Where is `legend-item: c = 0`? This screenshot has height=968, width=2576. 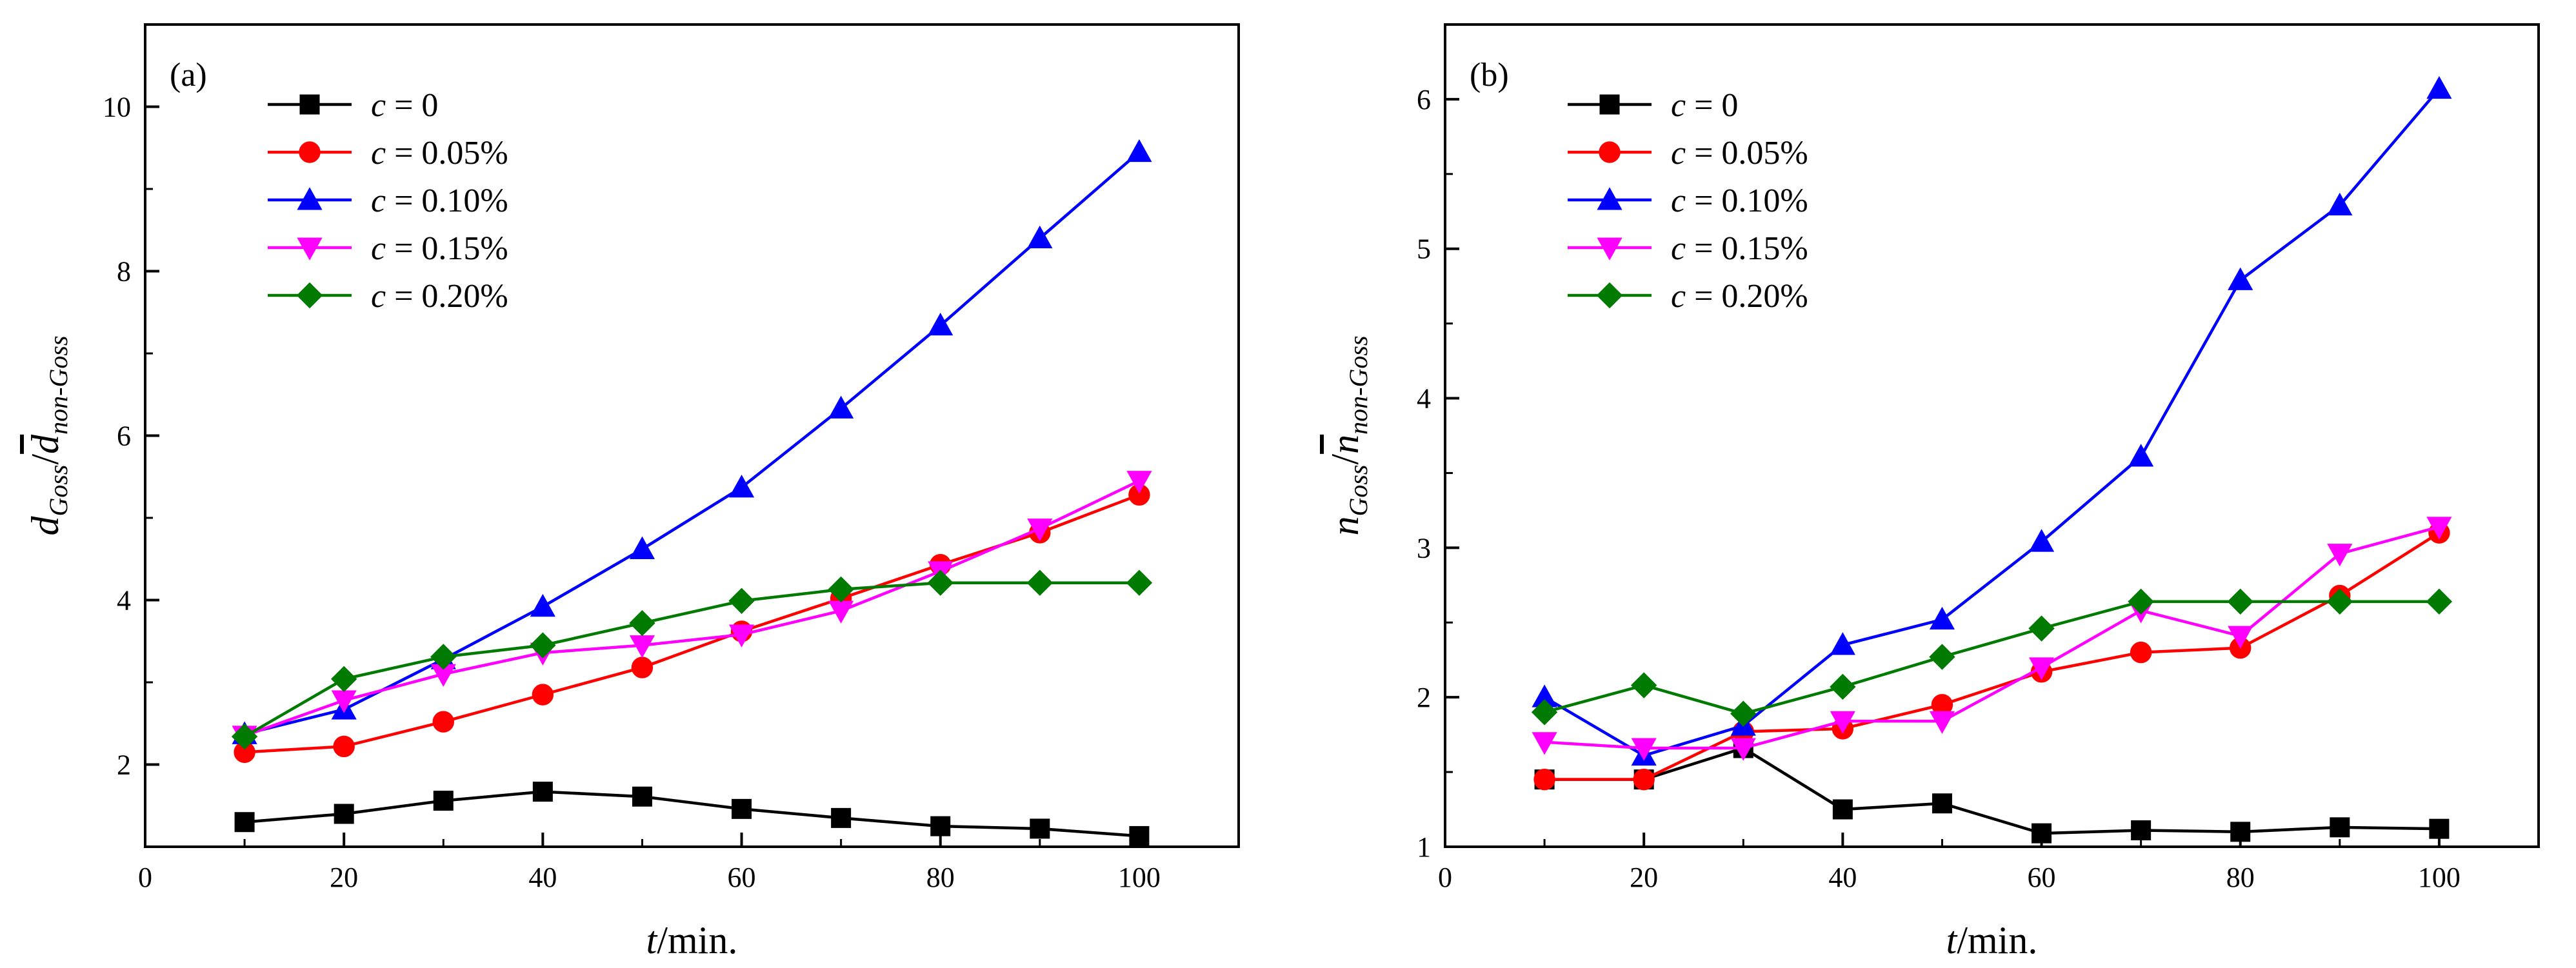 legend-item: c = 0 is located at coordinates (353, 105).